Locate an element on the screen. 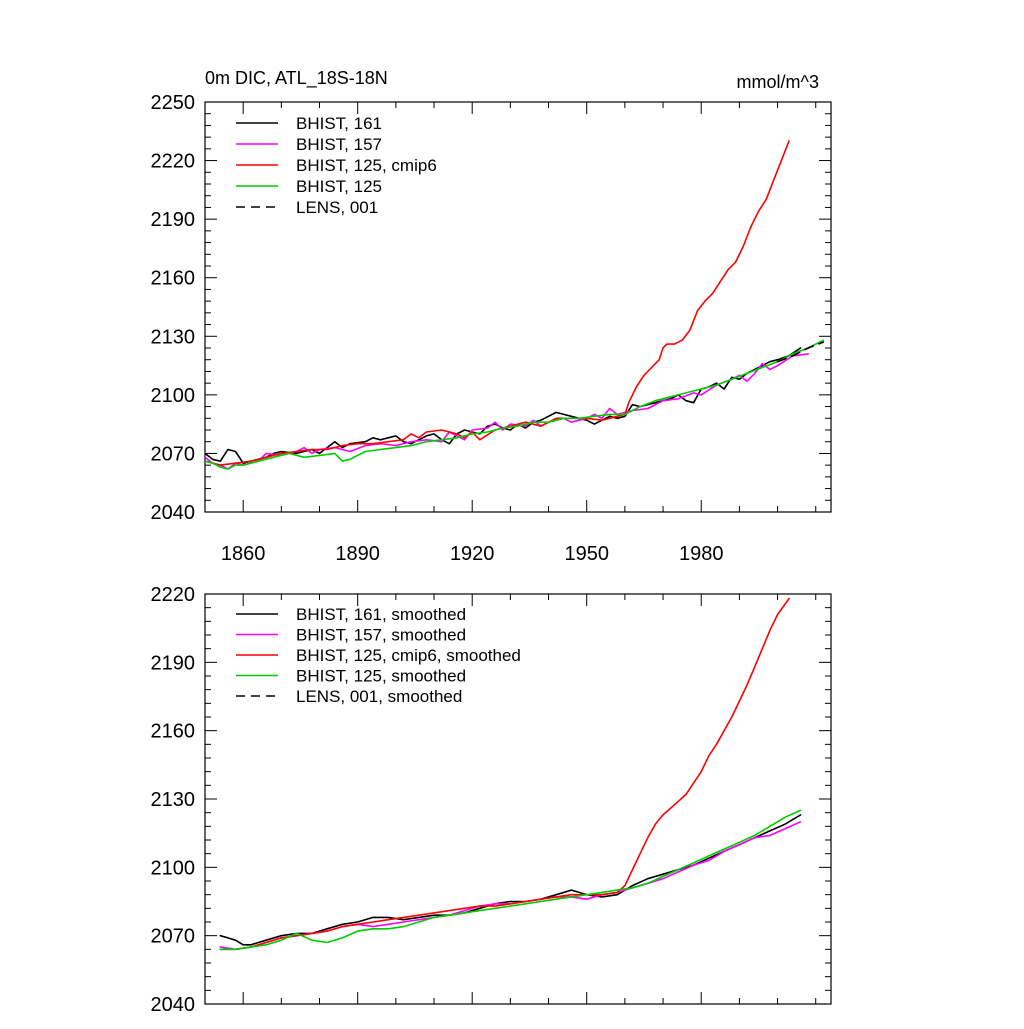 The height and width of the screenshot is (1029, 1024). x-tick-label: 1980 is located at coordinates (701, 554).